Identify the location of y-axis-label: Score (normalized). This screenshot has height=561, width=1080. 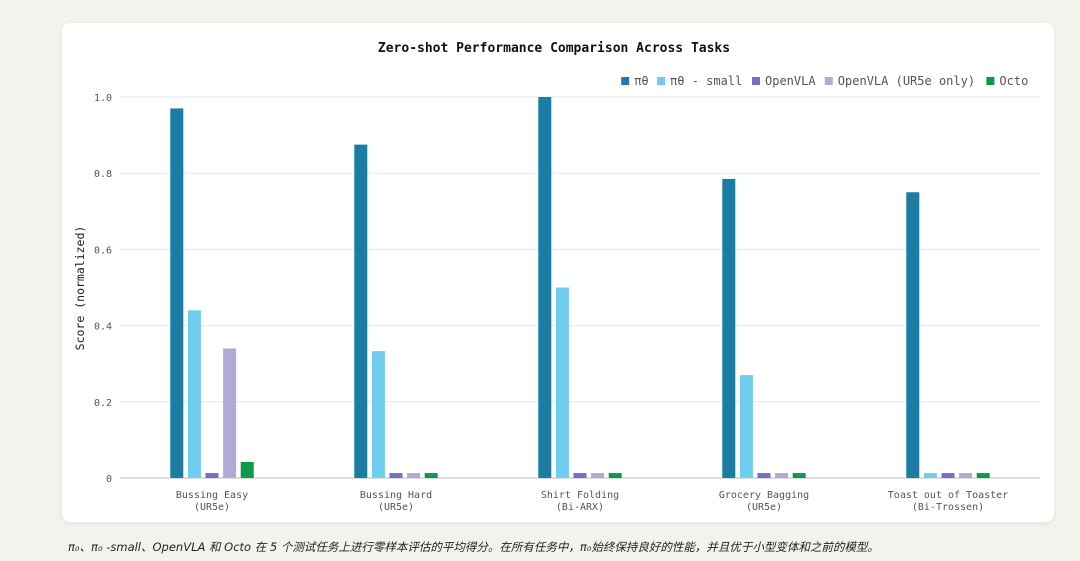
(80, 288).